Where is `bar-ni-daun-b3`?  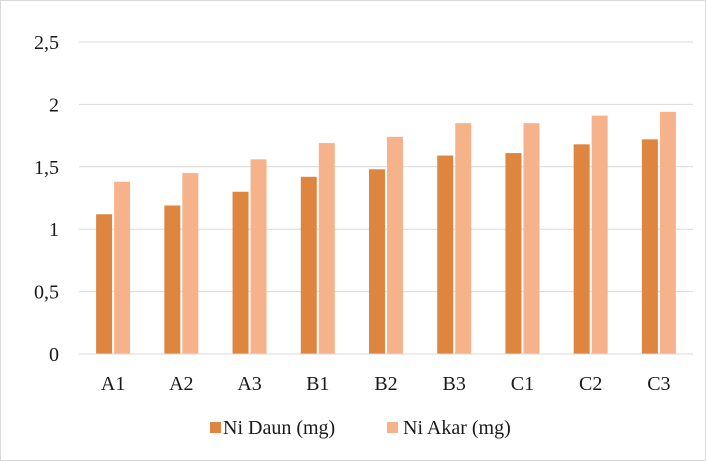
bar-ni-daun-b3 is located at coordinates (445, 254).